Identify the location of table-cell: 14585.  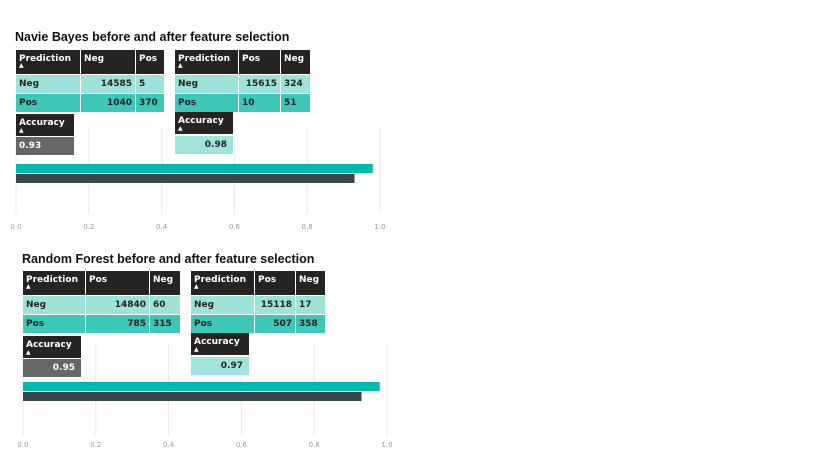
(108, 84).